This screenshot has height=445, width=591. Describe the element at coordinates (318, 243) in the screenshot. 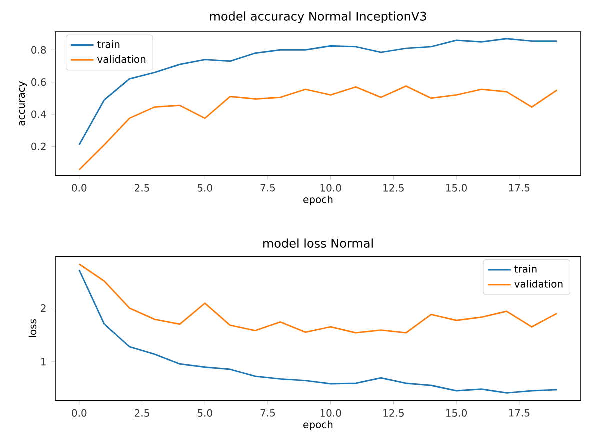

I see `chart-title: model loss Normal` at that location.